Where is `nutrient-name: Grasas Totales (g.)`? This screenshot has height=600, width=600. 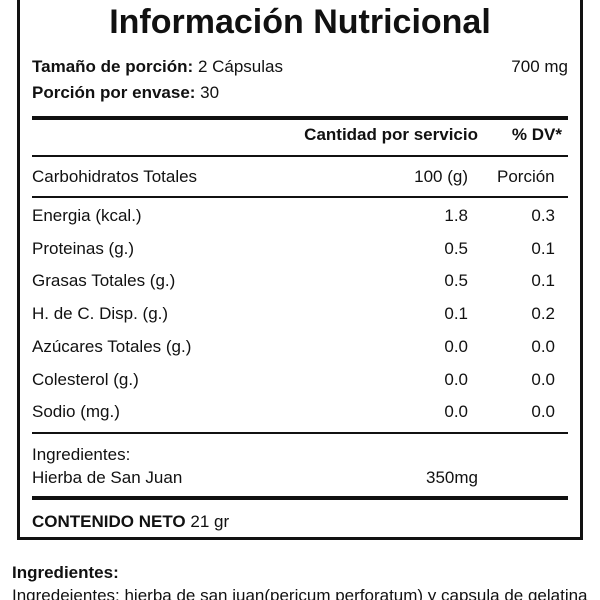
nutrient-name: Grasas Totales (g.) is located at coordinates (104, 281).